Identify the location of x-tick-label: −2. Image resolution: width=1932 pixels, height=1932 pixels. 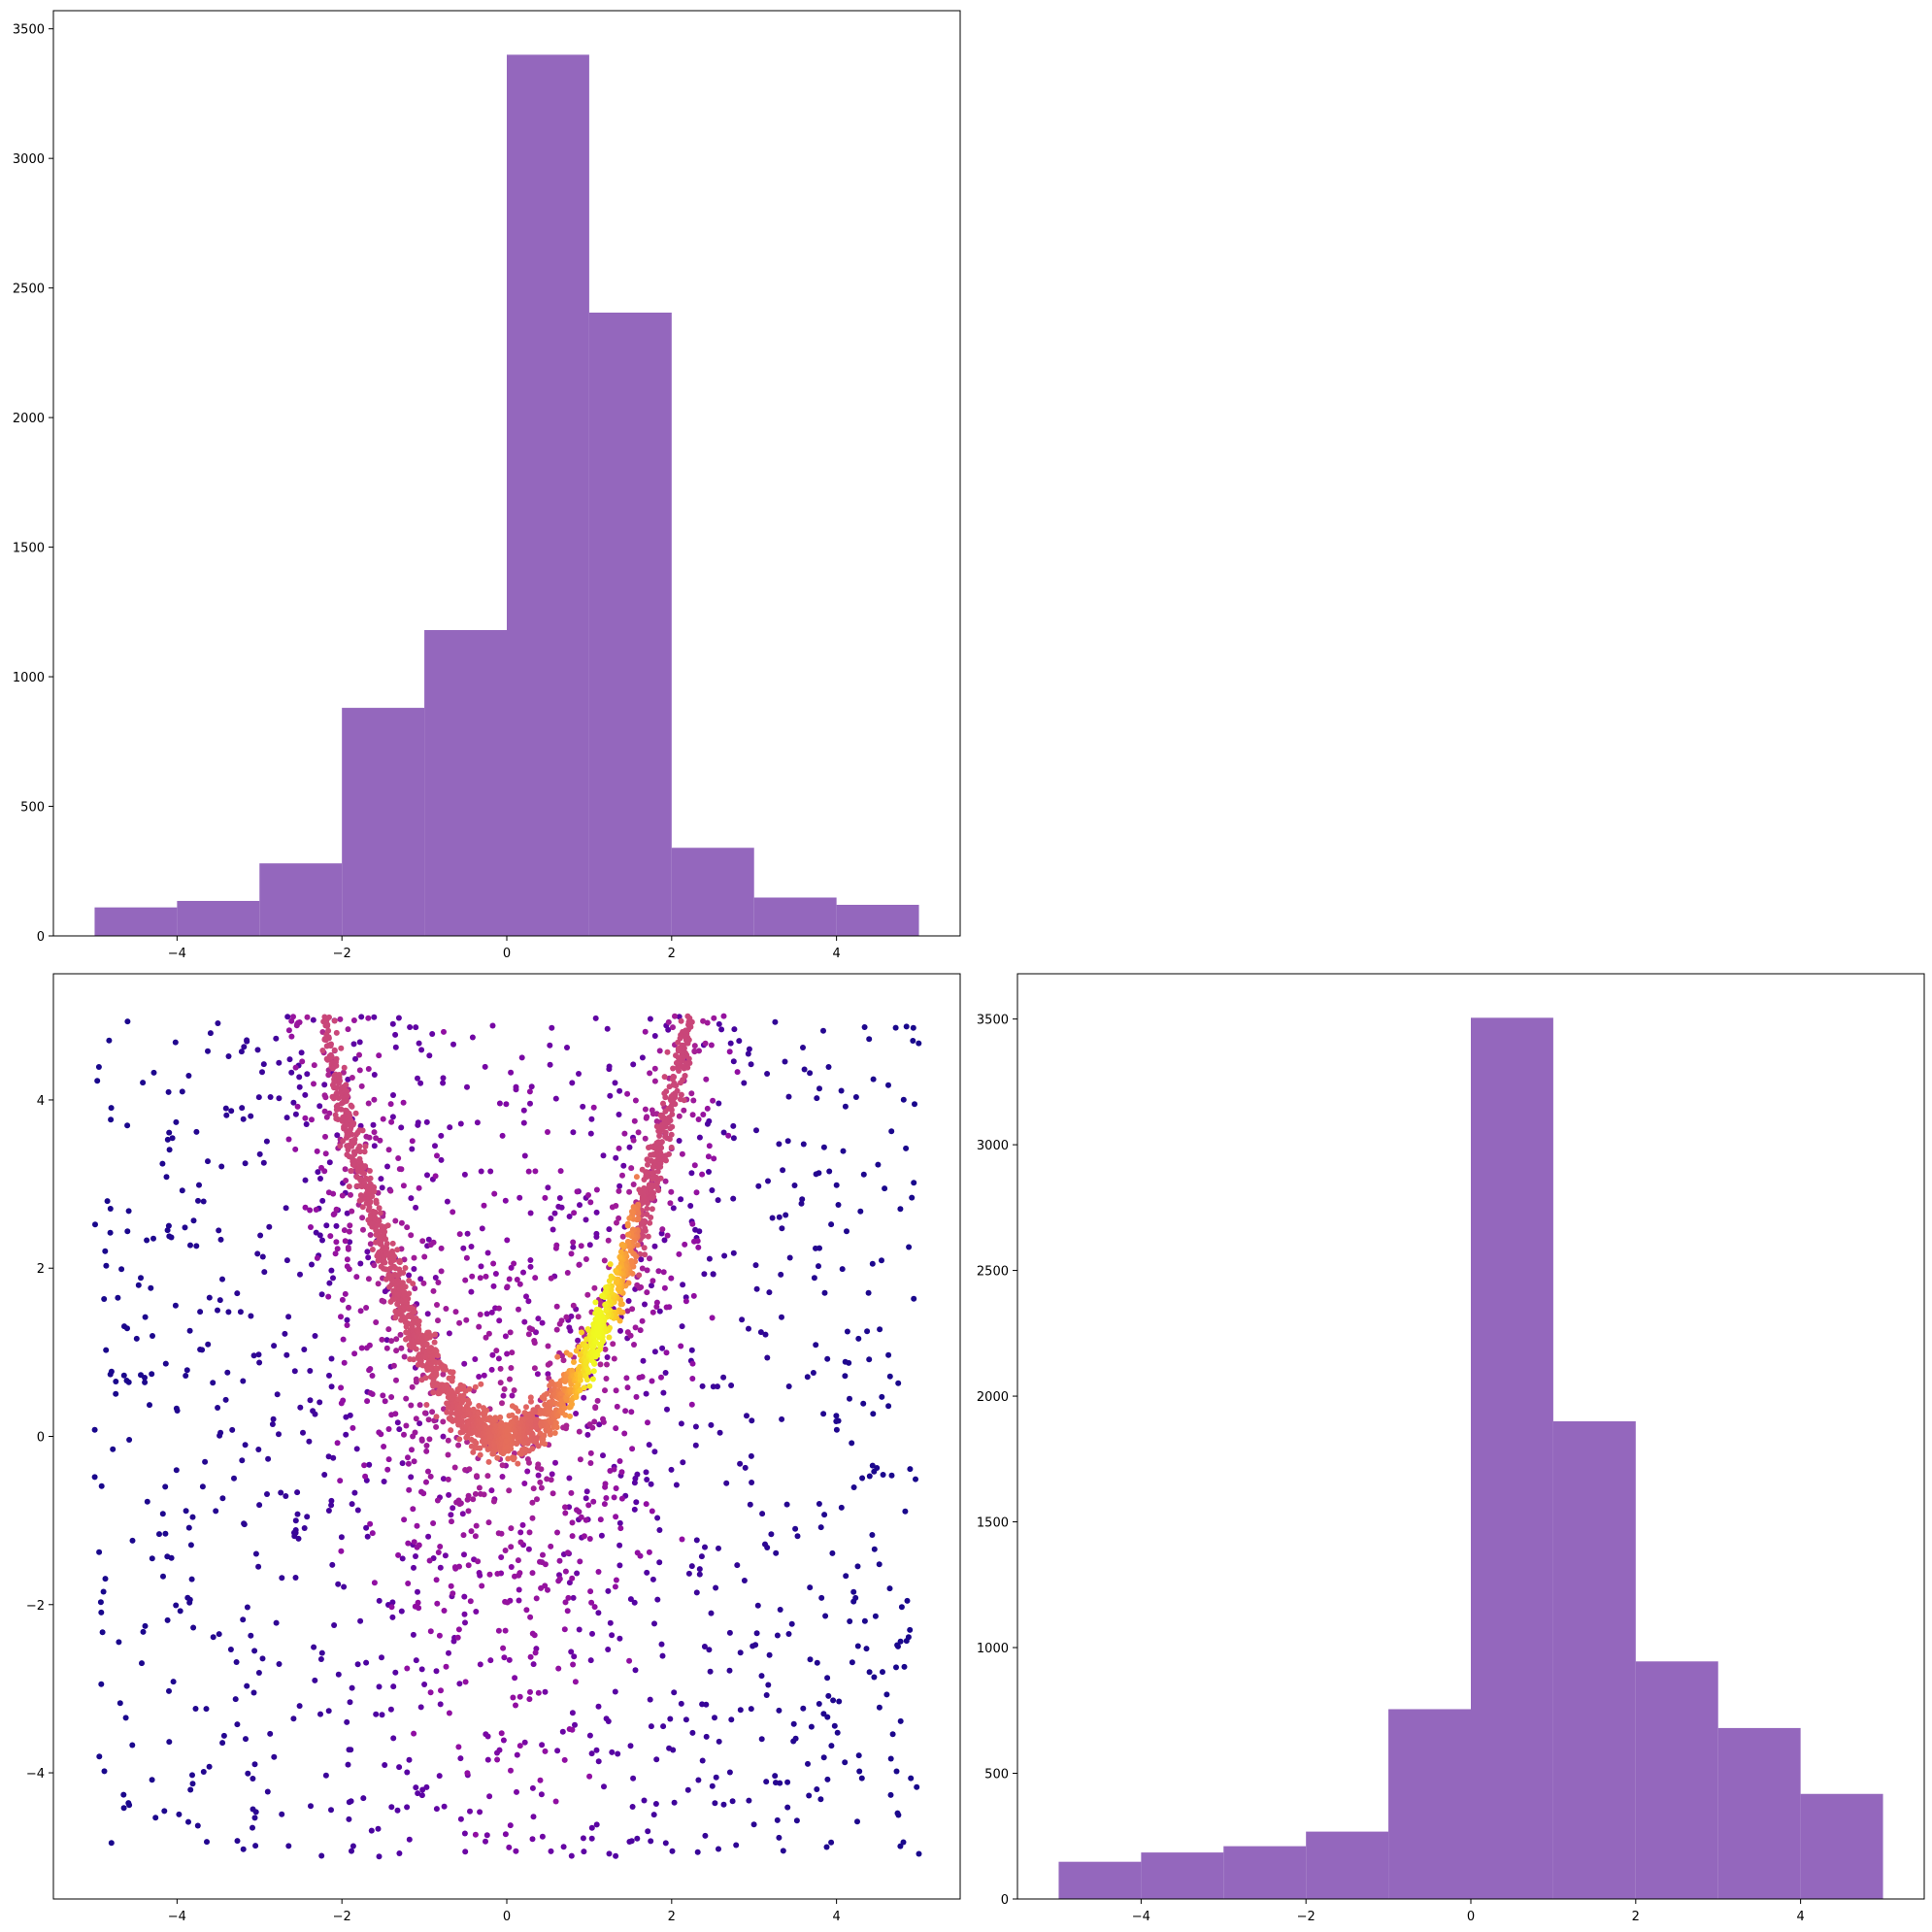
(342, 954).